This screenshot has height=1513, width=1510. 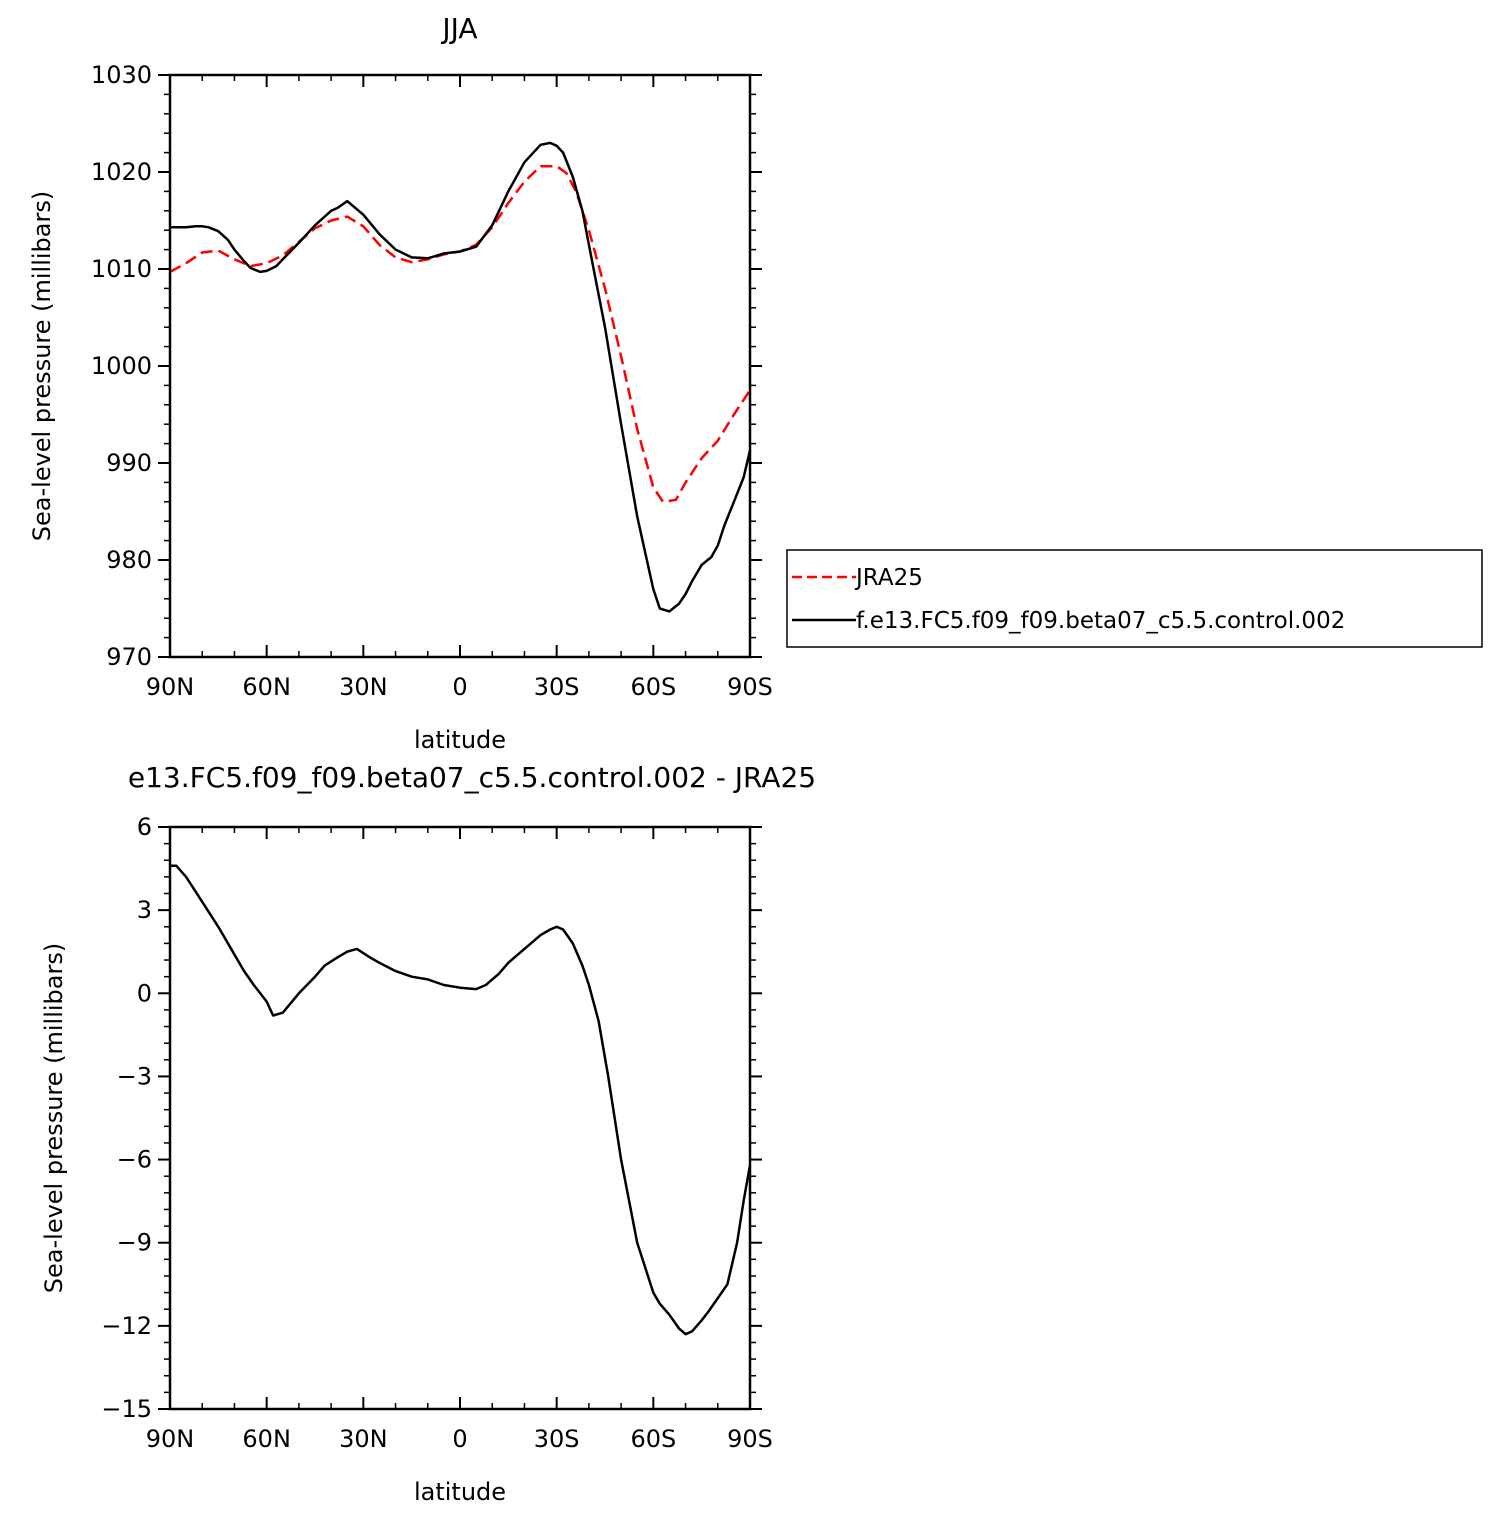 I want to click on bottom-x-tick-label: 90S, so click(x=750, y=1439).